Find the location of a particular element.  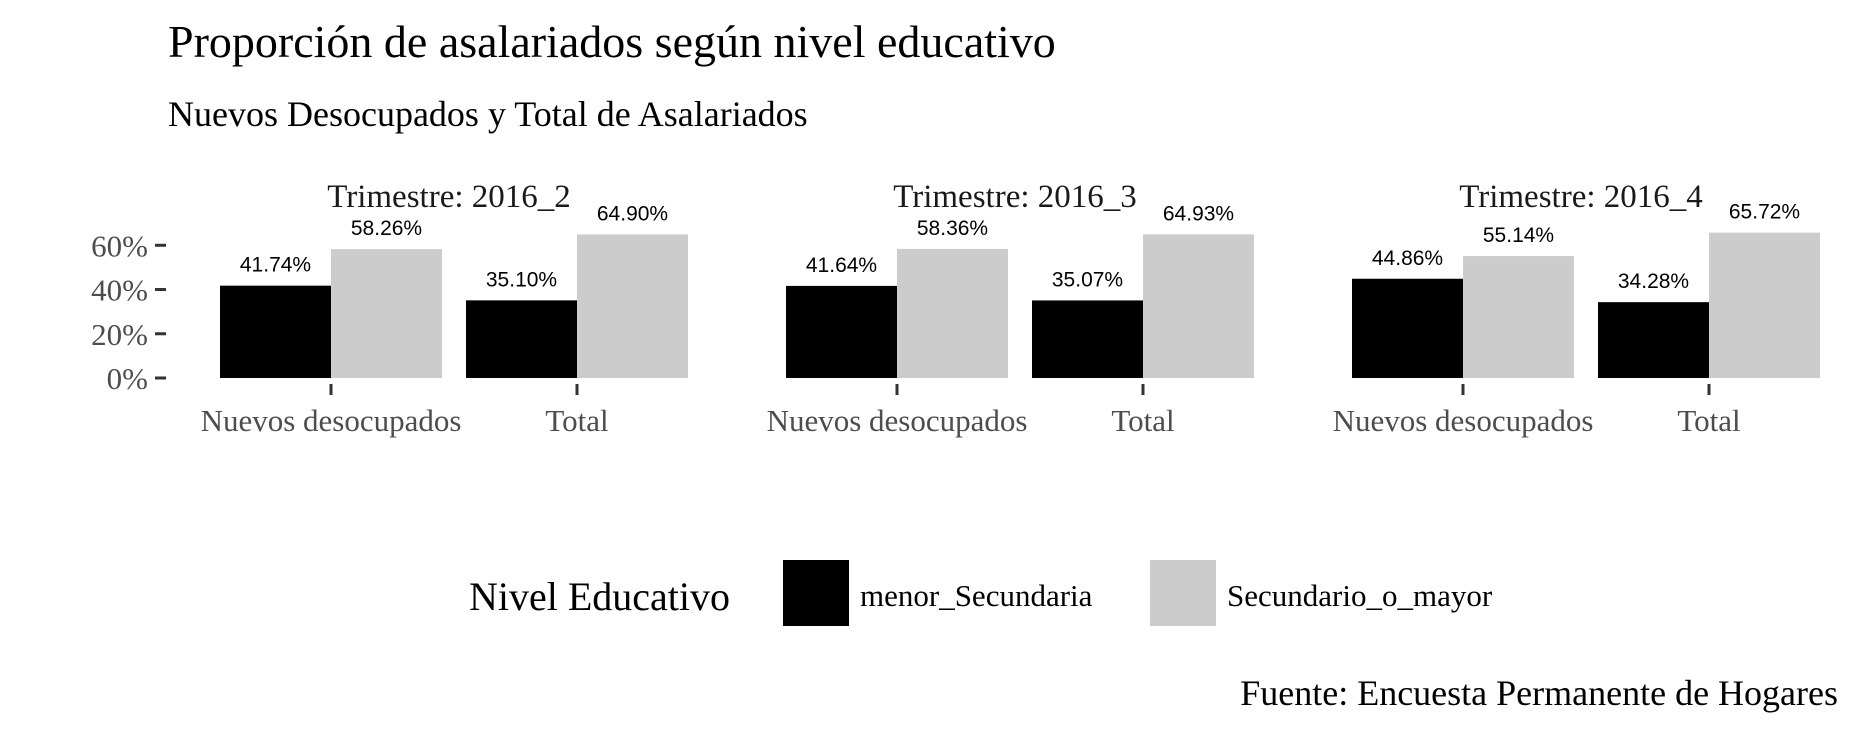

bar-value-label: 58.26% is located at coordinates (386, 228).